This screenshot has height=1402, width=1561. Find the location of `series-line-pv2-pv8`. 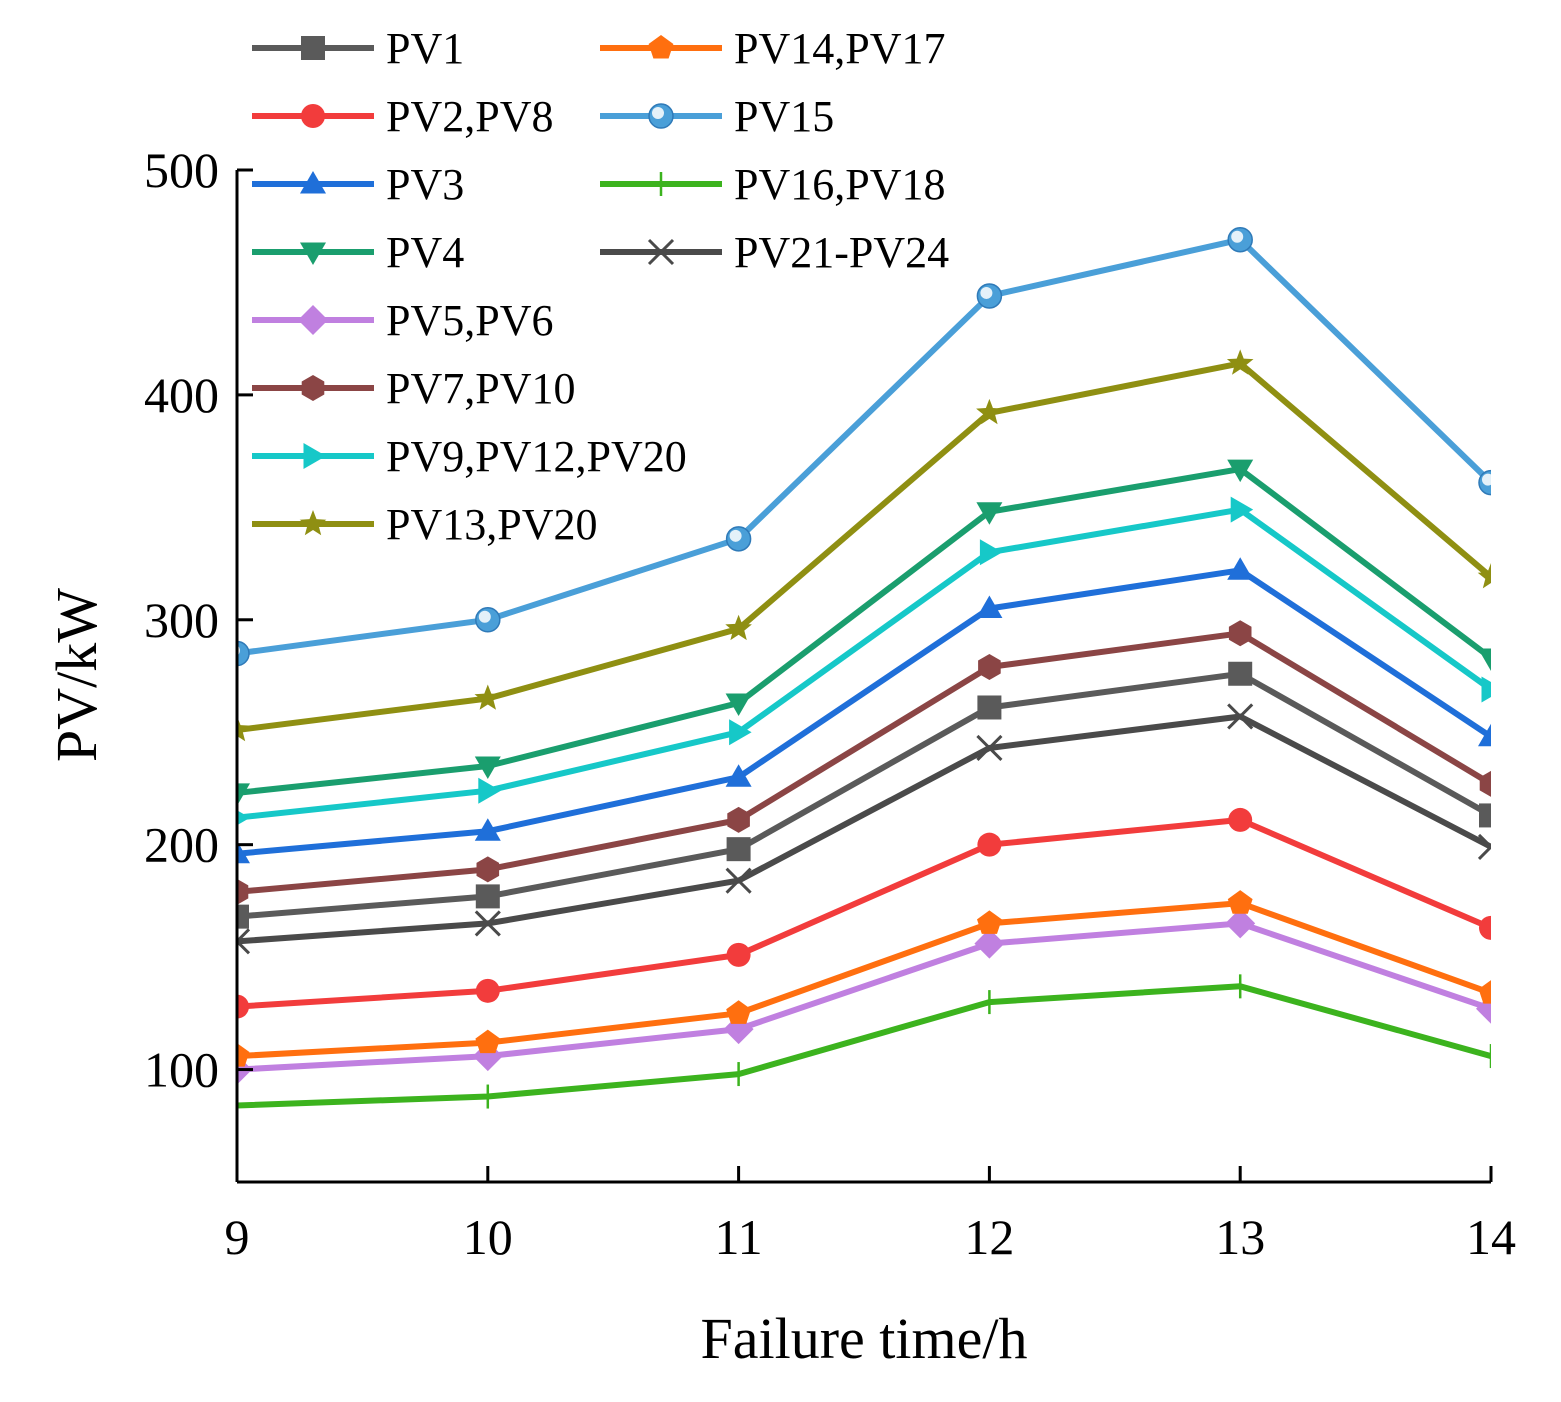

series-line-pv2-pv8 is located at coordinates (864, 913).